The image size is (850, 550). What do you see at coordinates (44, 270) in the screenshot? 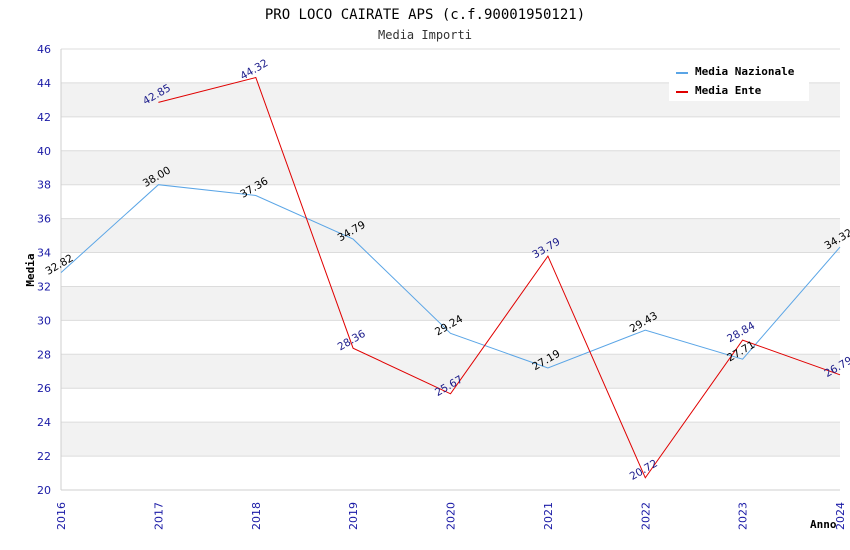
I see `y-axis-ticks: 20 22 24 26 28 30 32 34 36 38 40 42 44 46` at bounding box center [44, 270].